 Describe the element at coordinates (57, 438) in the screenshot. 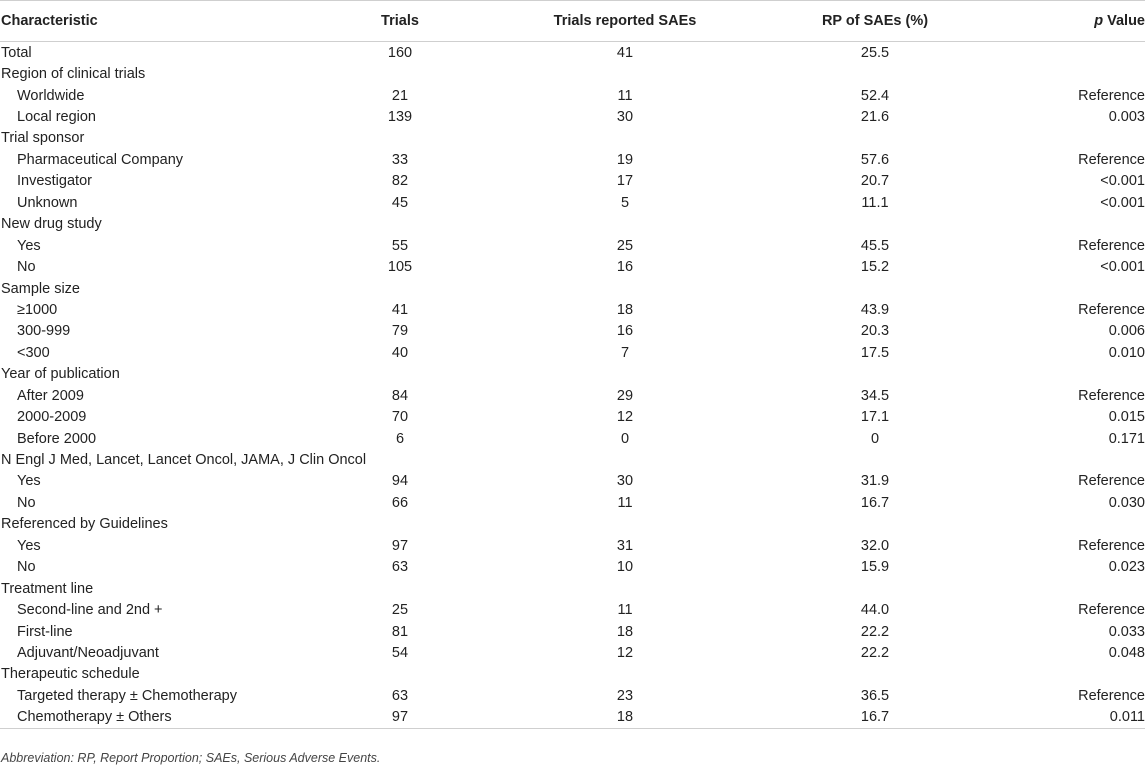

I see `row-label: Before 2000` at that location.